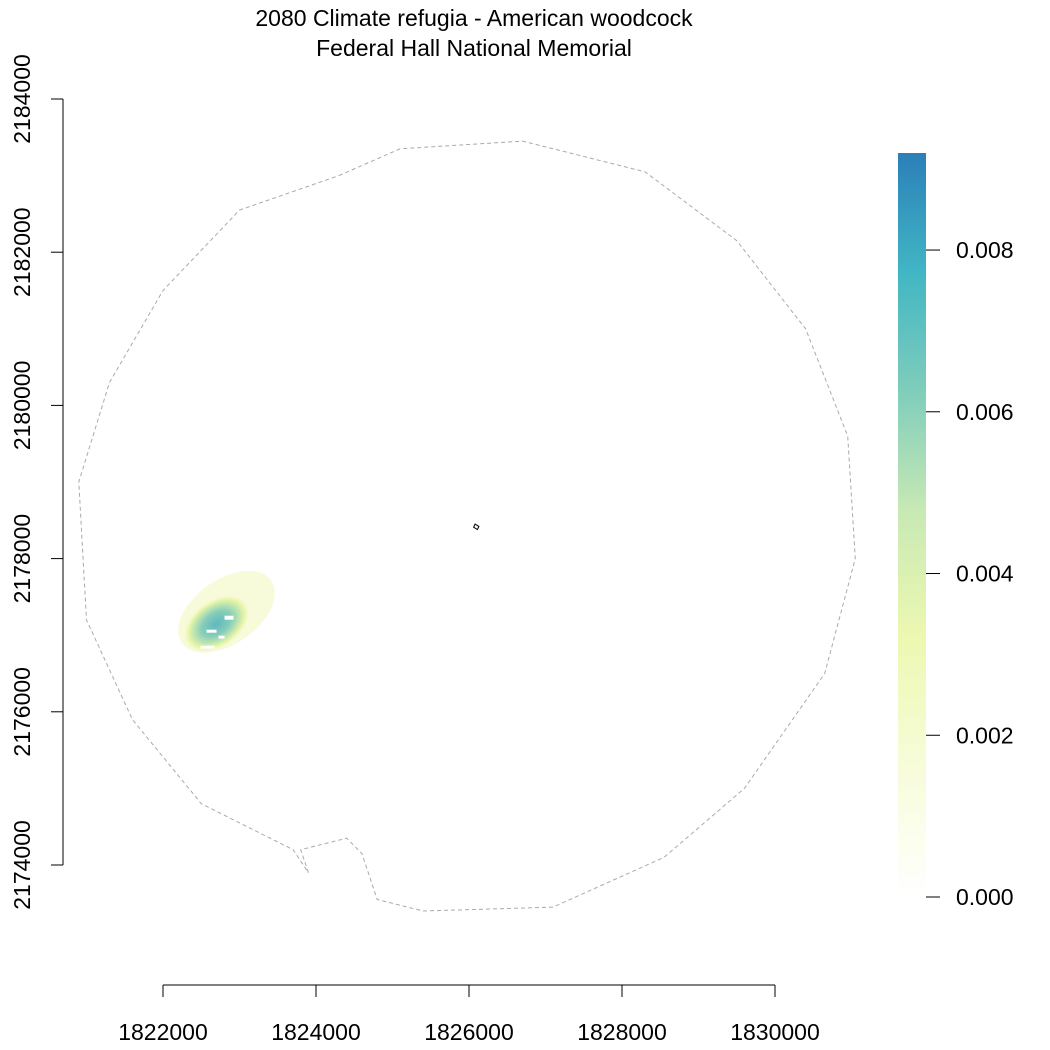 This screenshot has height=1050, width=1050. What do you see at coordinates (469, 1032) in the screenshot?
I see `x-tick-label: 1826000` at bounding box center [469, 1032].